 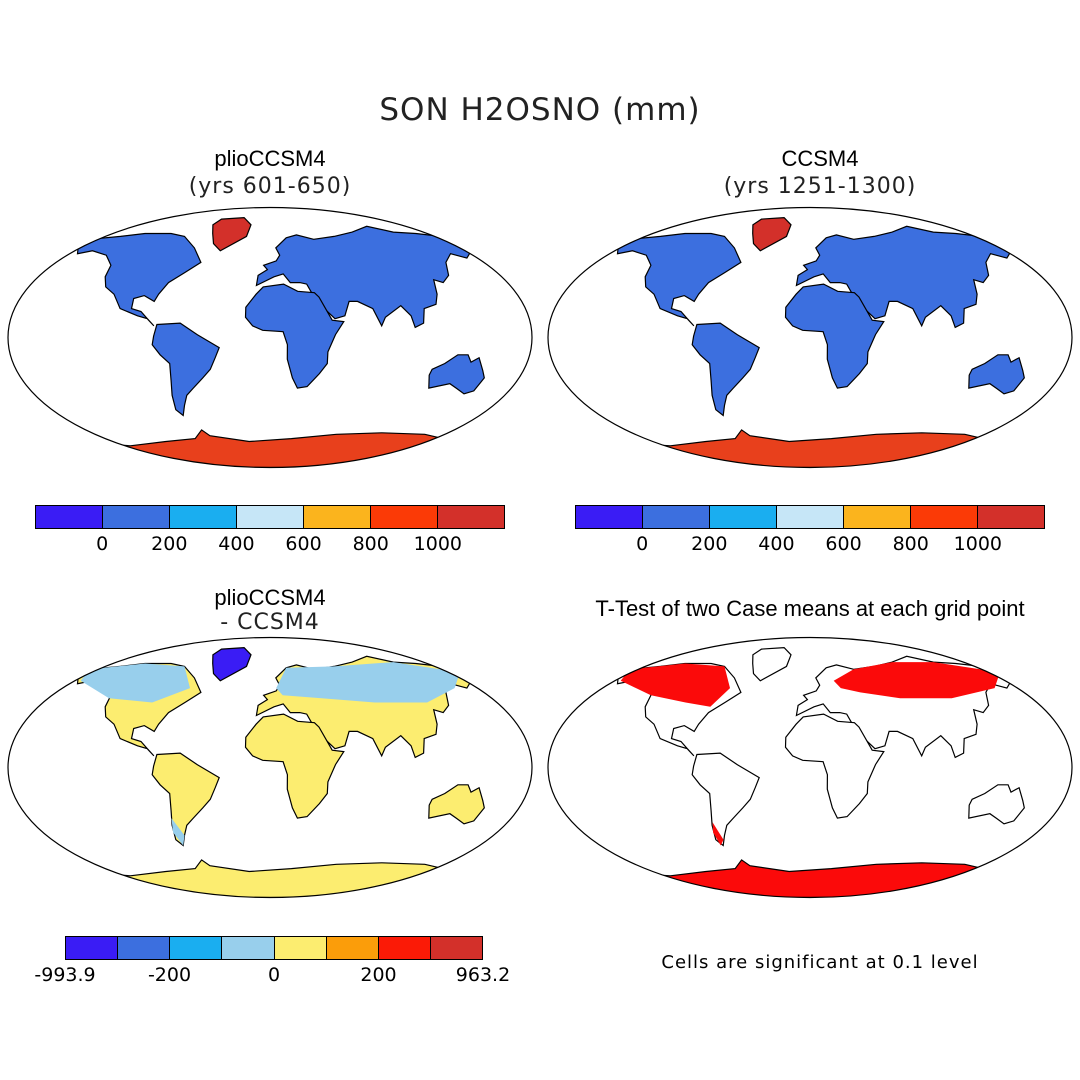 I want to click on diff-region-eurasia, so click(x=368, y=682).